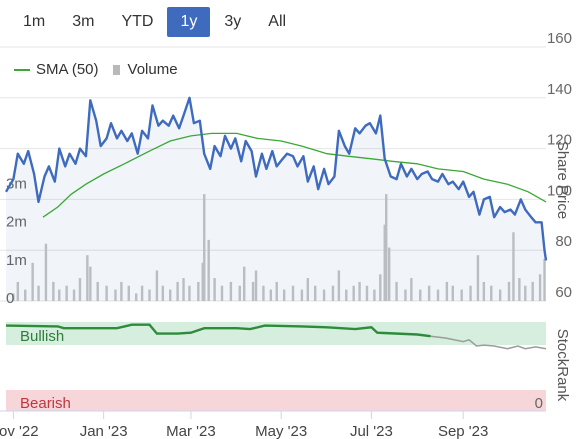 The height and width of the screenshot is (439, 581). I want to click on sma-legend-swatch, so click(22, 69).